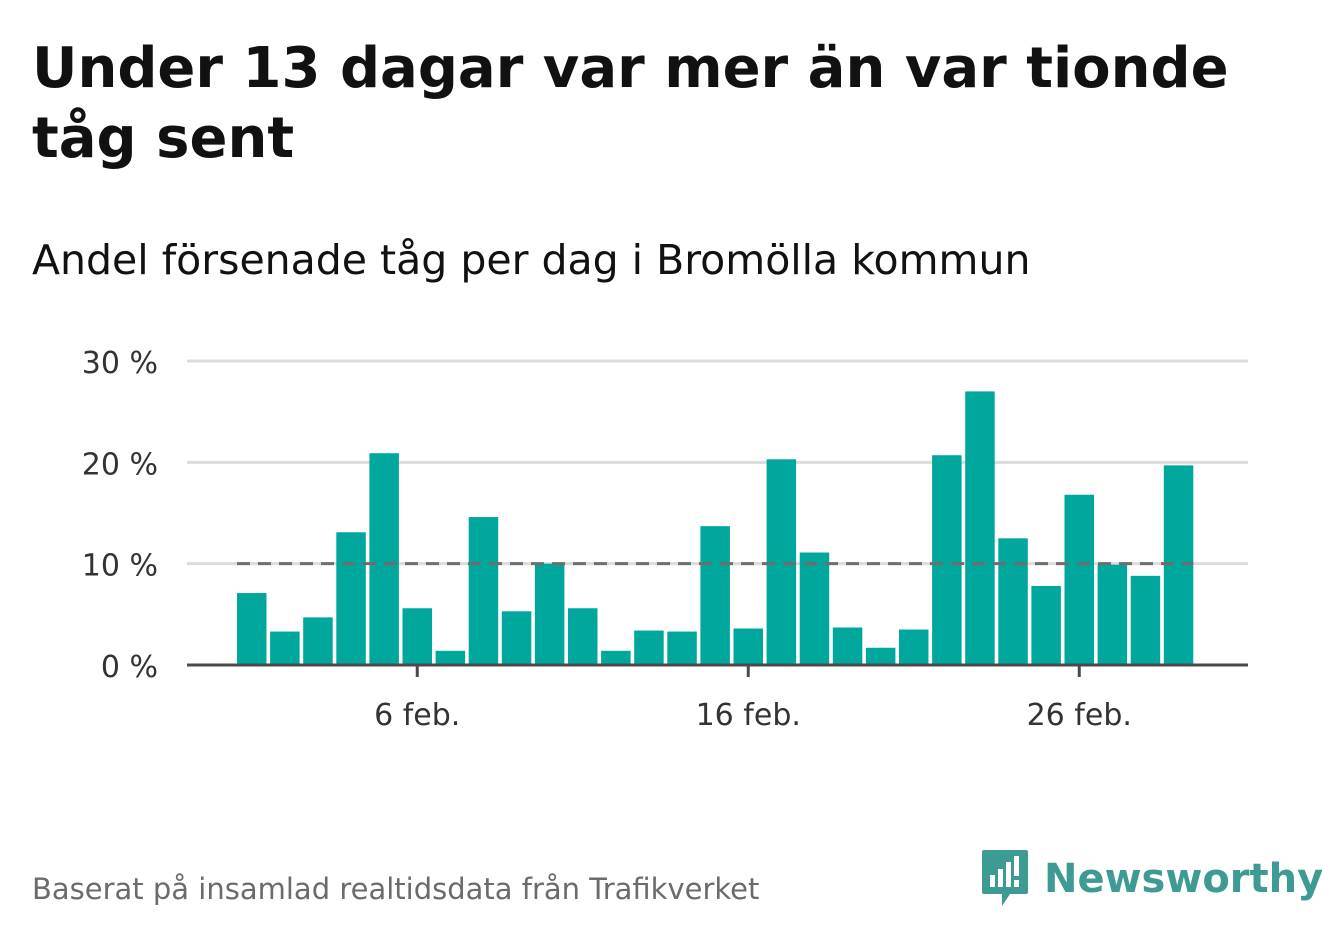 The height and width of the screenshot is (939, 1322). Describe the element at coordinates (1145, 620) in the screenshot. I see `bar: 28 feb.: 8.8` at that location.